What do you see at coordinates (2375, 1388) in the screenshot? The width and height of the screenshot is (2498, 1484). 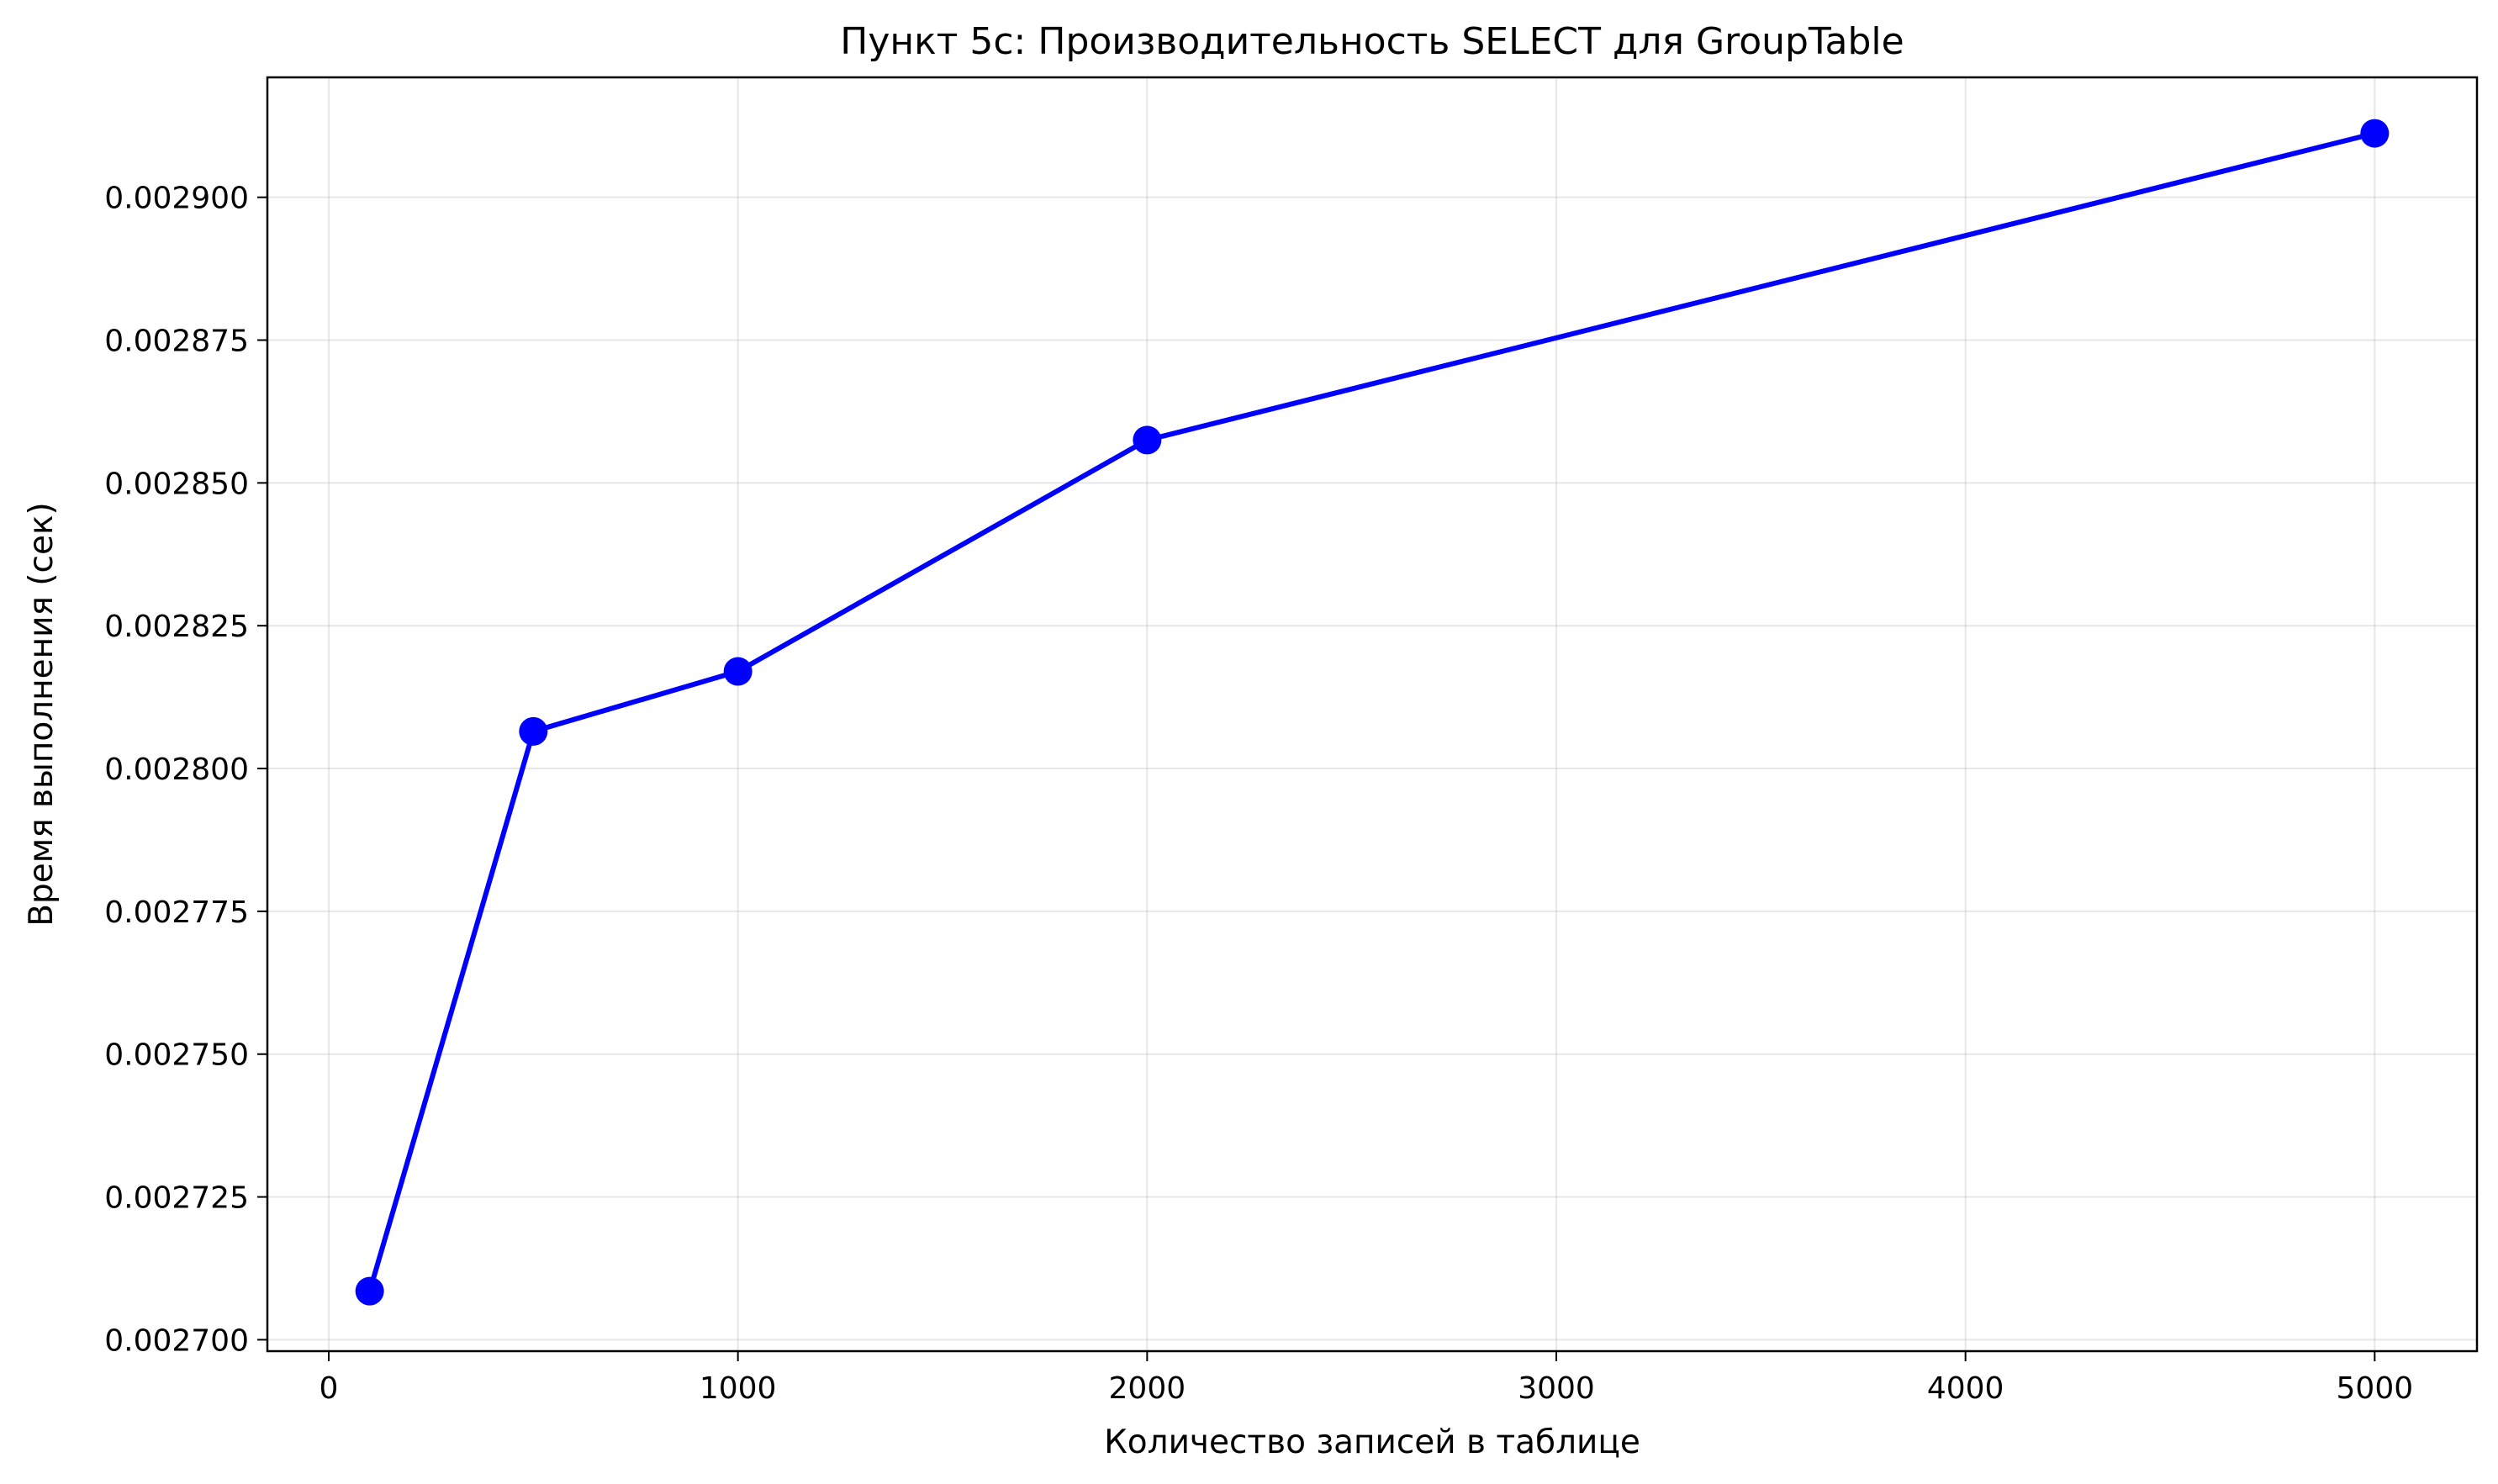 I see `x-tick-label: 5000` at bounding box center [2375, 1388].